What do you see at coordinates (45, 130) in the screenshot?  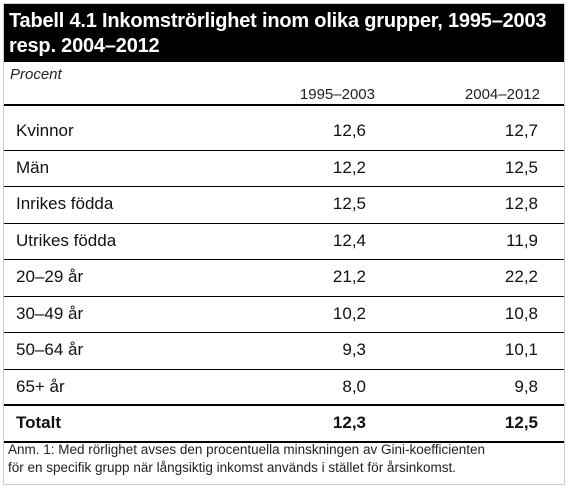 I see `row-label: Kvinnor` at bounding box center [45, 130].